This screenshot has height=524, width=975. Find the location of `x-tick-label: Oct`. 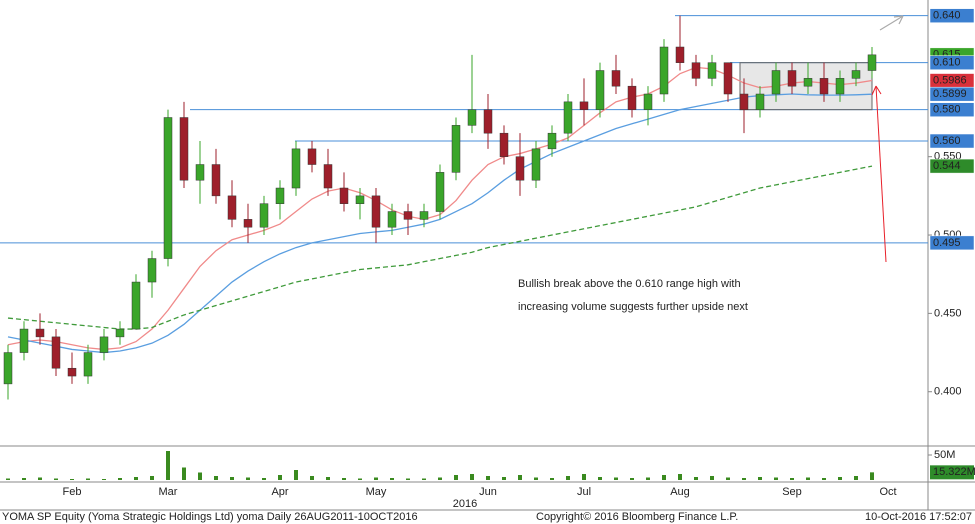

x-tick-label: Oct is located at coordinates (887, 492).